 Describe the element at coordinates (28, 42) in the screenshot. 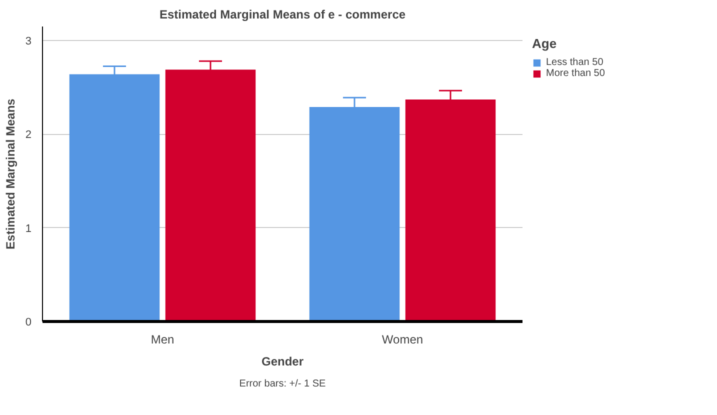

I see `y-tick-label: 3` at that location.